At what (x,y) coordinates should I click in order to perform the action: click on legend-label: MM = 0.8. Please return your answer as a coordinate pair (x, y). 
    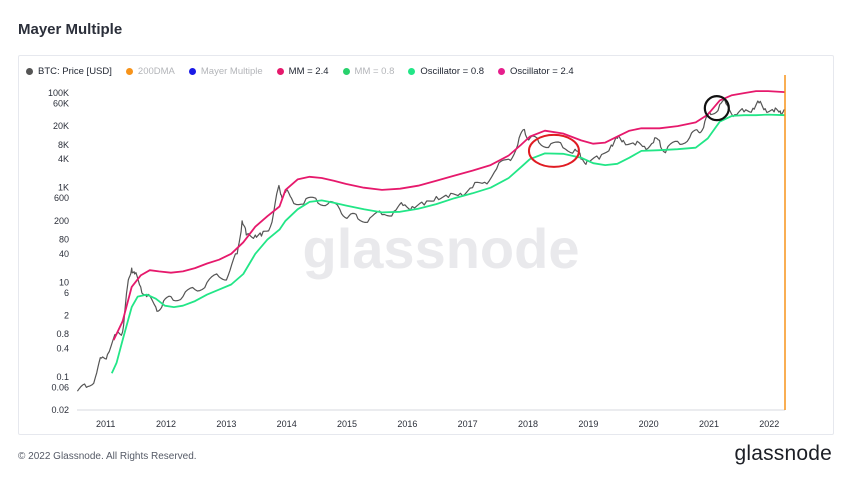
    Looking at the image, I should click on (374, 71).